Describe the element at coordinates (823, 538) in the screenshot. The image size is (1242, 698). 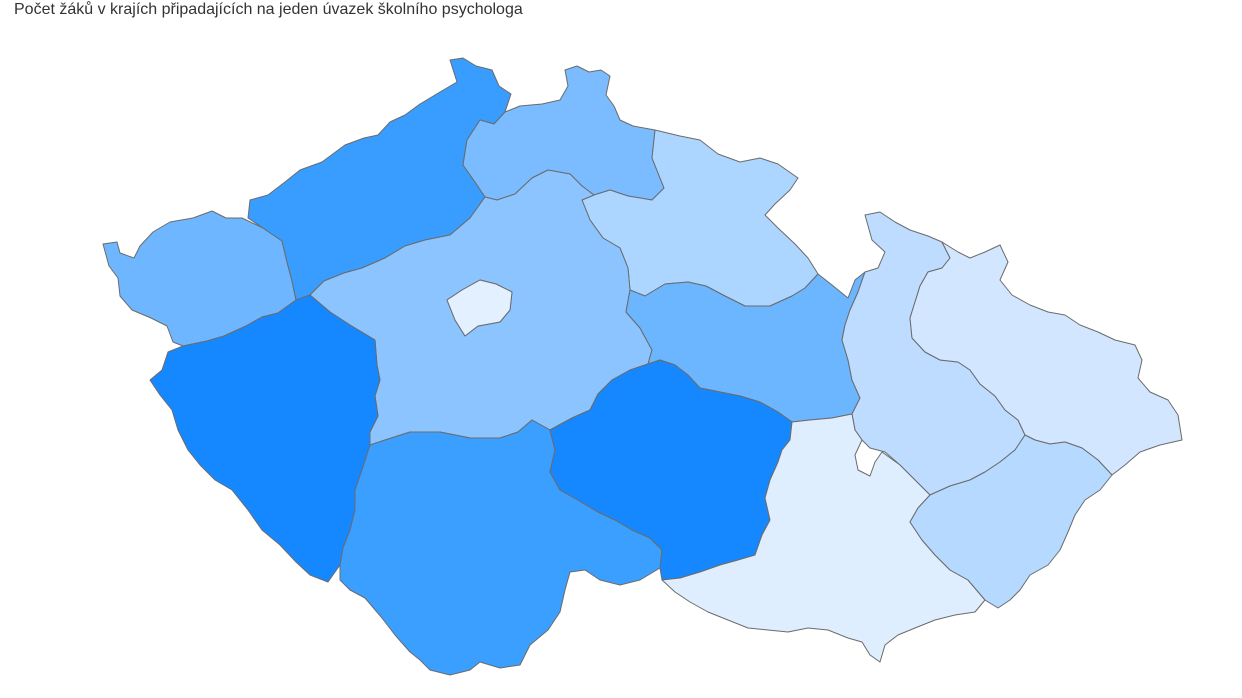
I see `region-jihomoravsky` at that location.